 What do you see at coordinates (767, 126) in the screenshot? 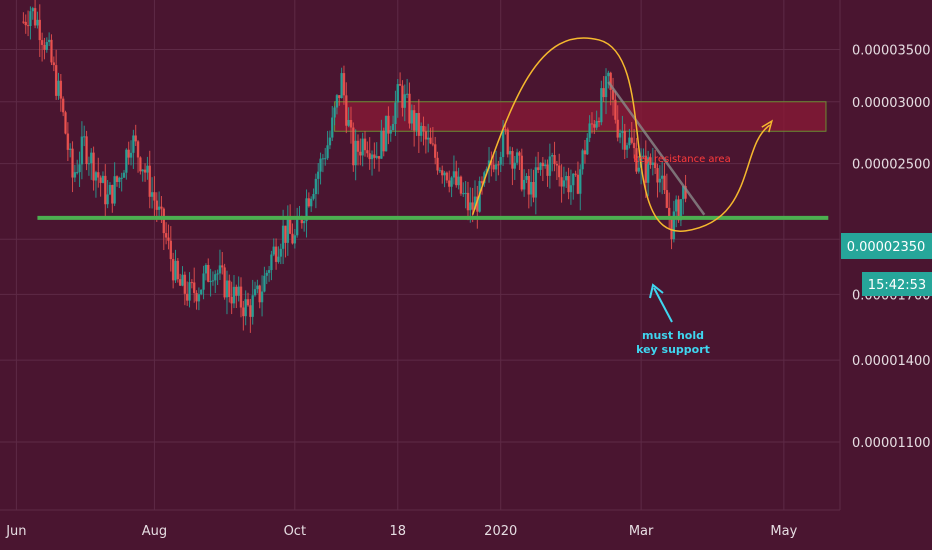
I see `projection-arrowhead` at bounding box center [767, 126].